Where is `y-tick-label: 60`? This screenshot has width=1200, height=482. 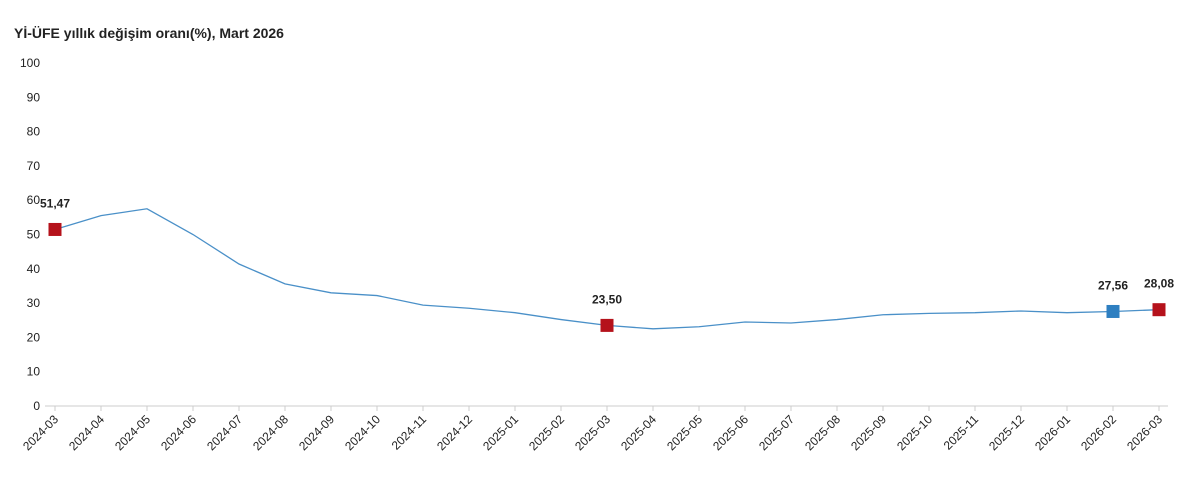
y-tick-label: 60 is located at coordinates (34, 200).